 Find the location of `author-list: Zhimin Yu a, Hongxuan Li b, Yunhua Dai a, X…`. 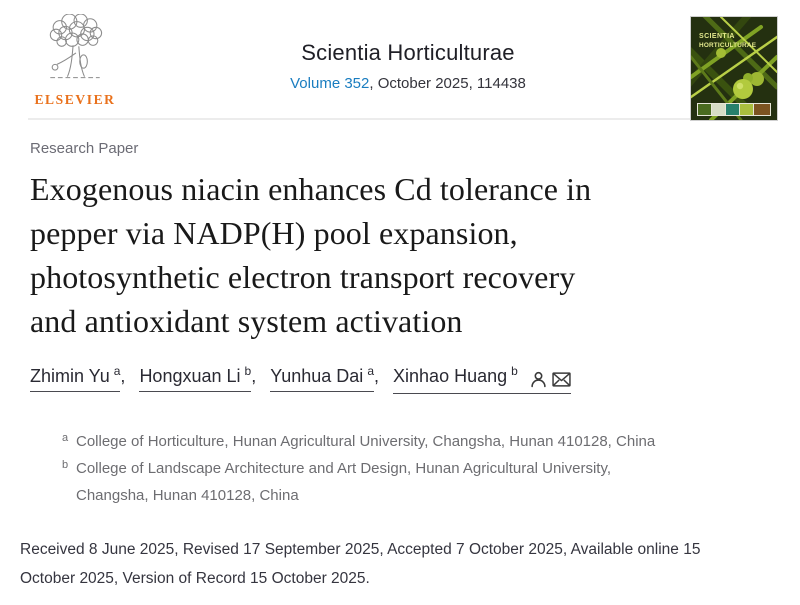

author-list: Zhimin Yu a, Hongxuan Li b, Yunhua Dai a, X… is located at coordinates (400, 379).